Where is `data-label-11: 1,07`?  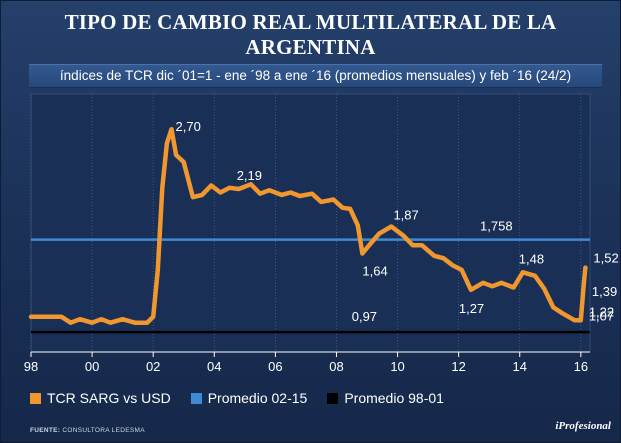 data-label-11: 1,07 is located at coordinates (601, 315).